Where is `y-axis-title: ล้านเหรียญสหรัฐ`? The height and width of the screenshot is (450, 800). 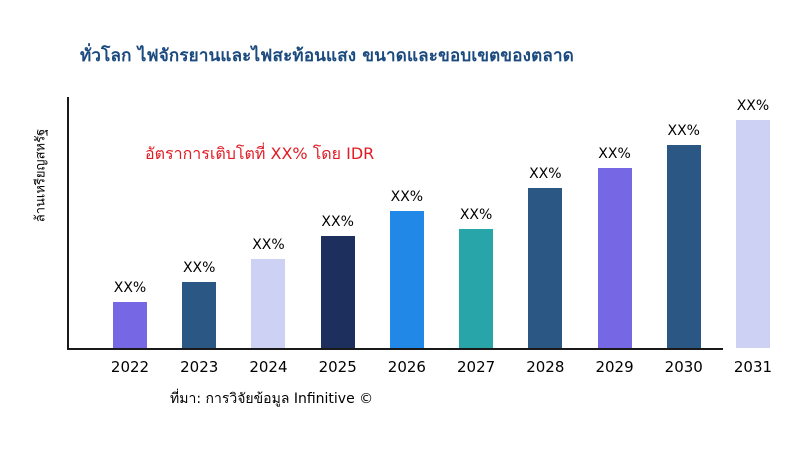 y-axis-title: ล้านเหรียญสหรัฐ is located at coordinates (41, 175).